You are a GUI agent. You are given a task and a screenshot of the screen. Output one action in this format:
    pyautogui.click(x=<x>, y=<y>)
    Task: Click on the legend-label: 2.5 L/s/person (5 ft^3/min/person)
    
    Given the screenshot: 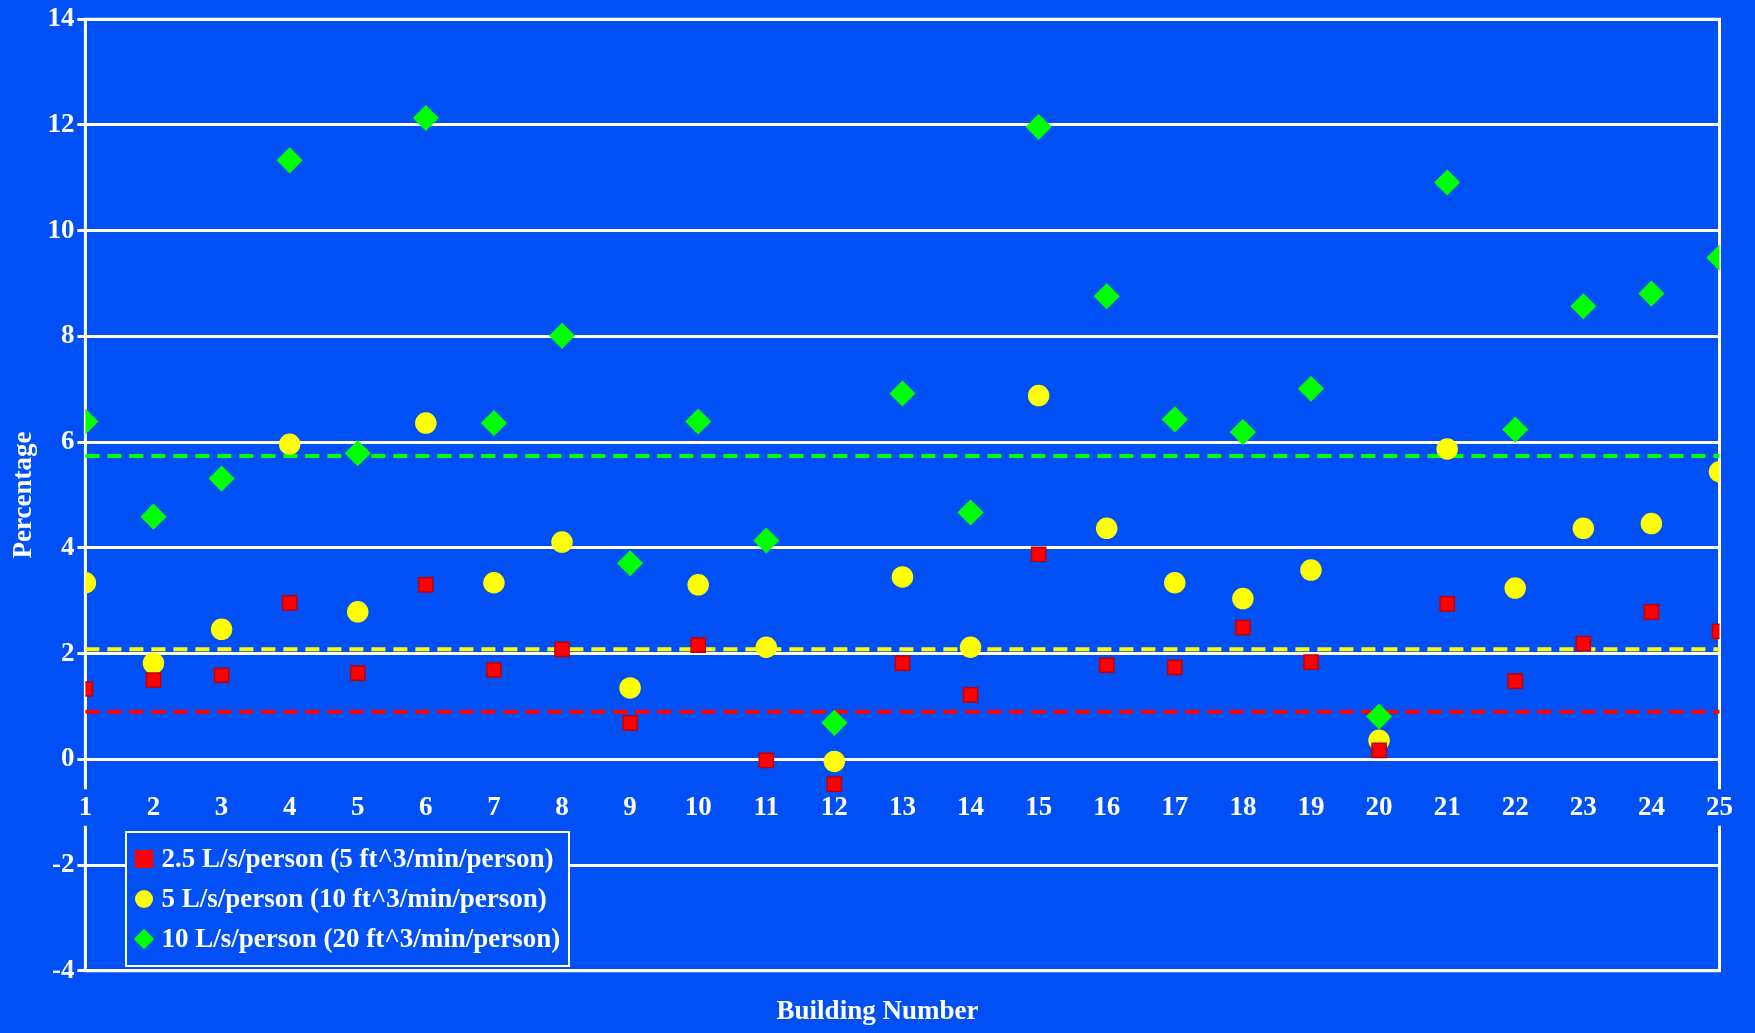 What is the action you would take?
    pyautogui.click(x=357, y=859)
    